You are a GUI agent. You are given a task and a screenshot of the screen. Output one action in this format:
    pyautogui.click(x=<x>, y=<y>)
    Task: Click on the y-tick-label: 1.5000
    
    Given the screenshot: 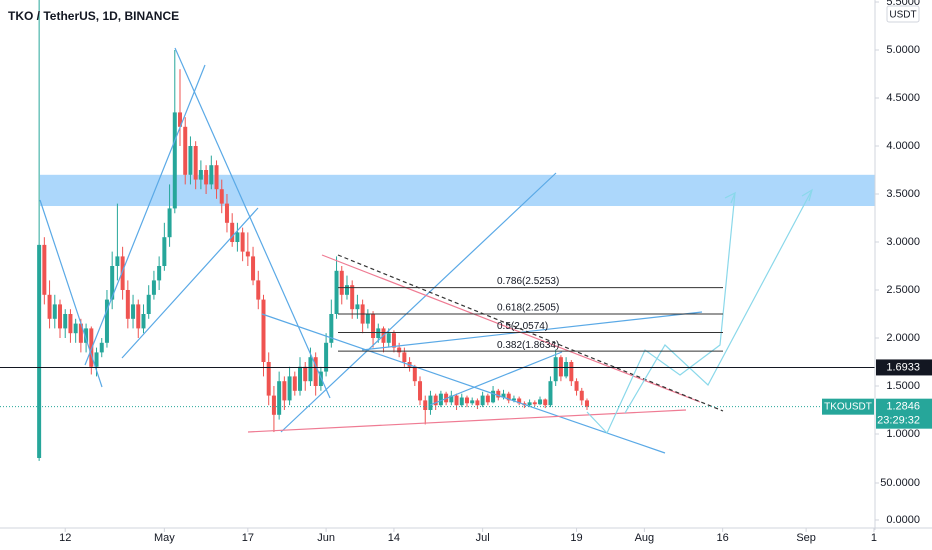 What is the action you would take?
    pyautogui.click(x=903, y=386)
    